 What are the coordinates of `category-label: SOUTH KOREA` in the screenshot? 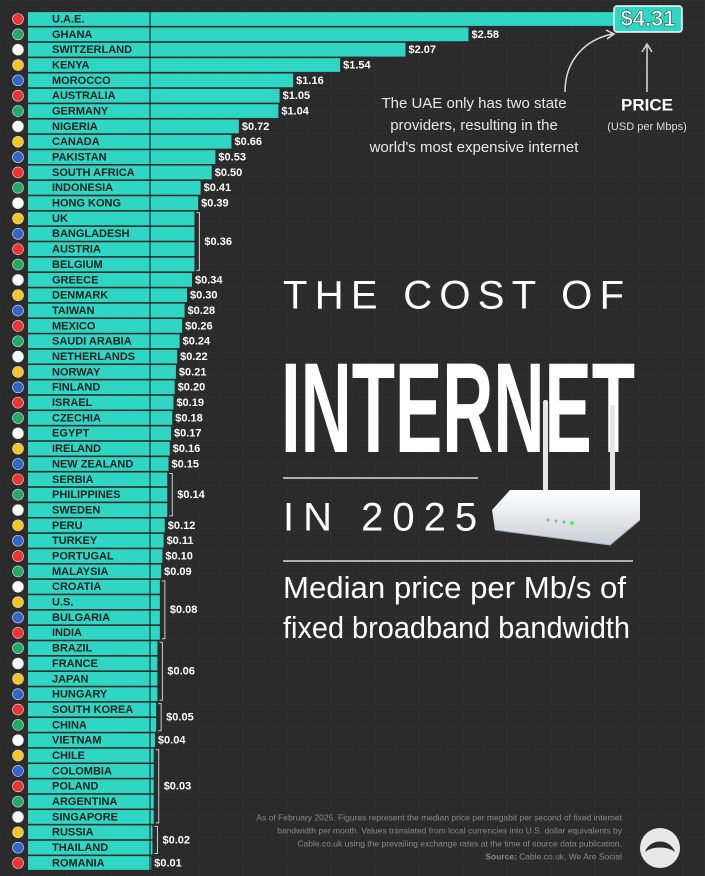 It's located at (92, 710).